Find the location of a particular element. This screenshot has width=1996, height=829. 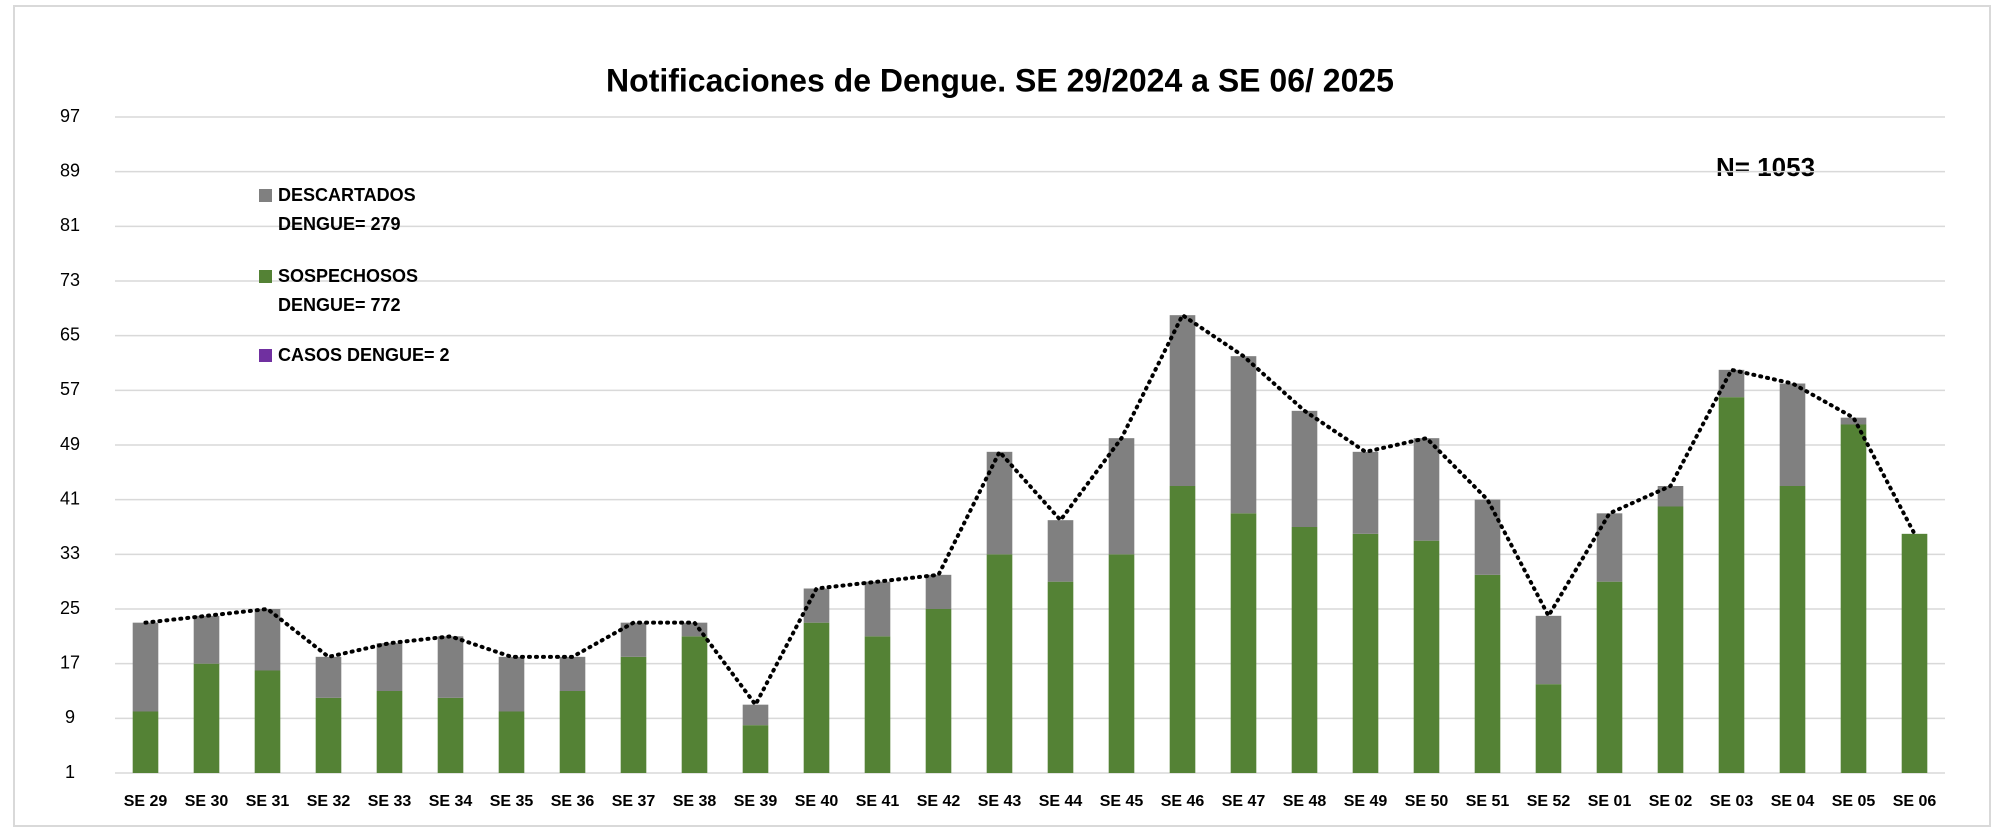

x-tick-label: SE 45 is located at coordinates (1122, 801).